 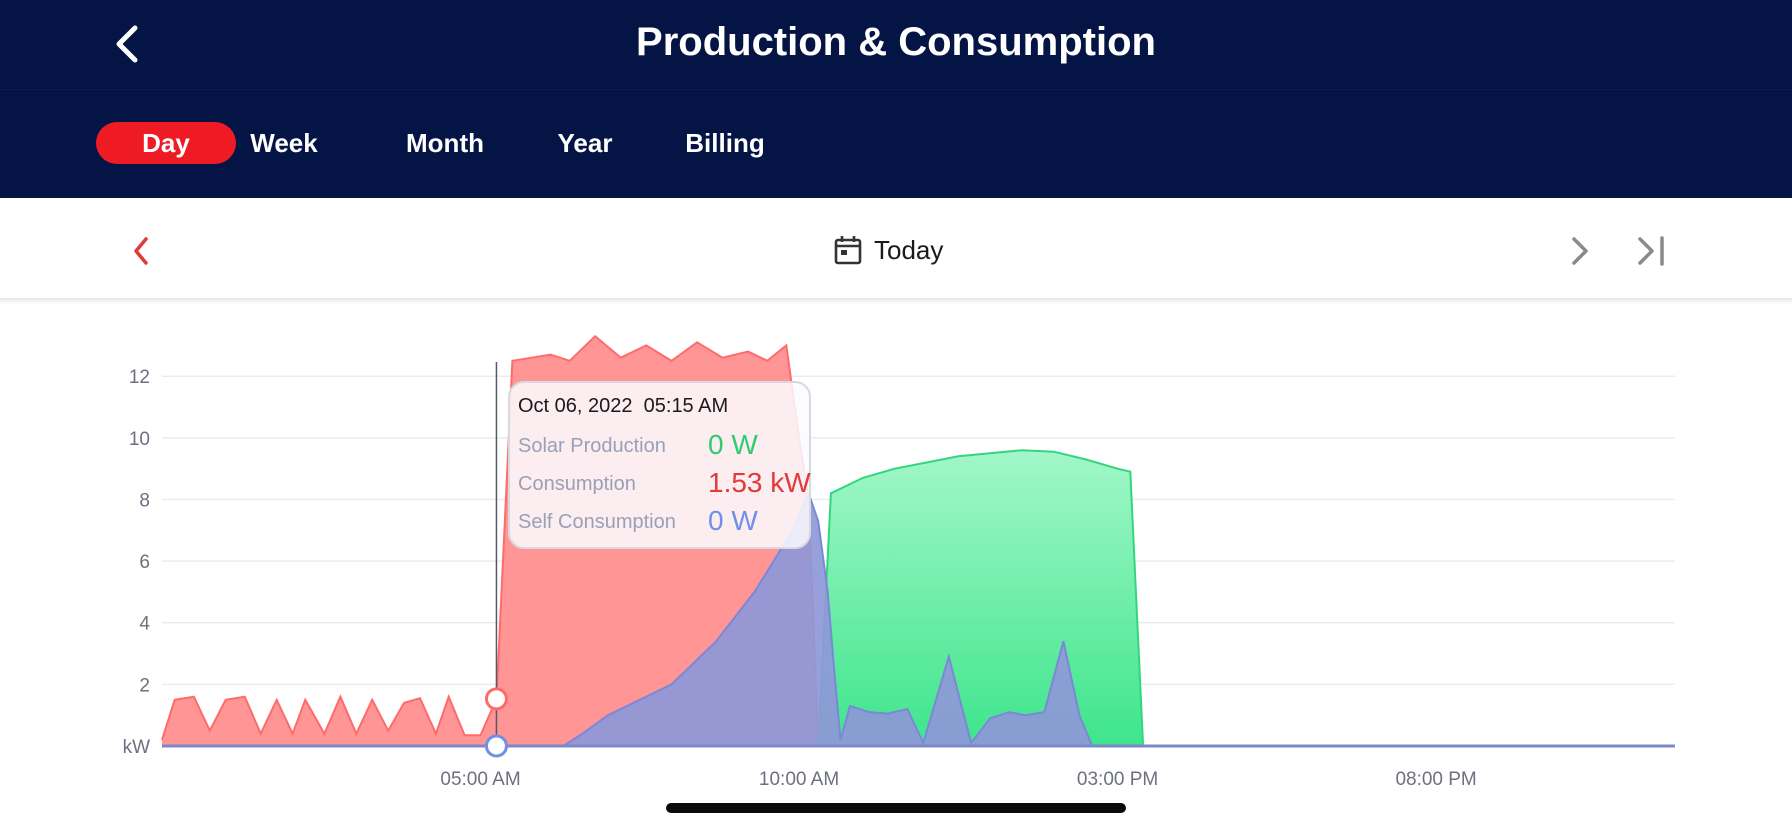 What do you see at coordinates (1435, 779) in the screenshot?
I see `x-tick-label: 08:00 PM` at bounding box center [1435, 779].